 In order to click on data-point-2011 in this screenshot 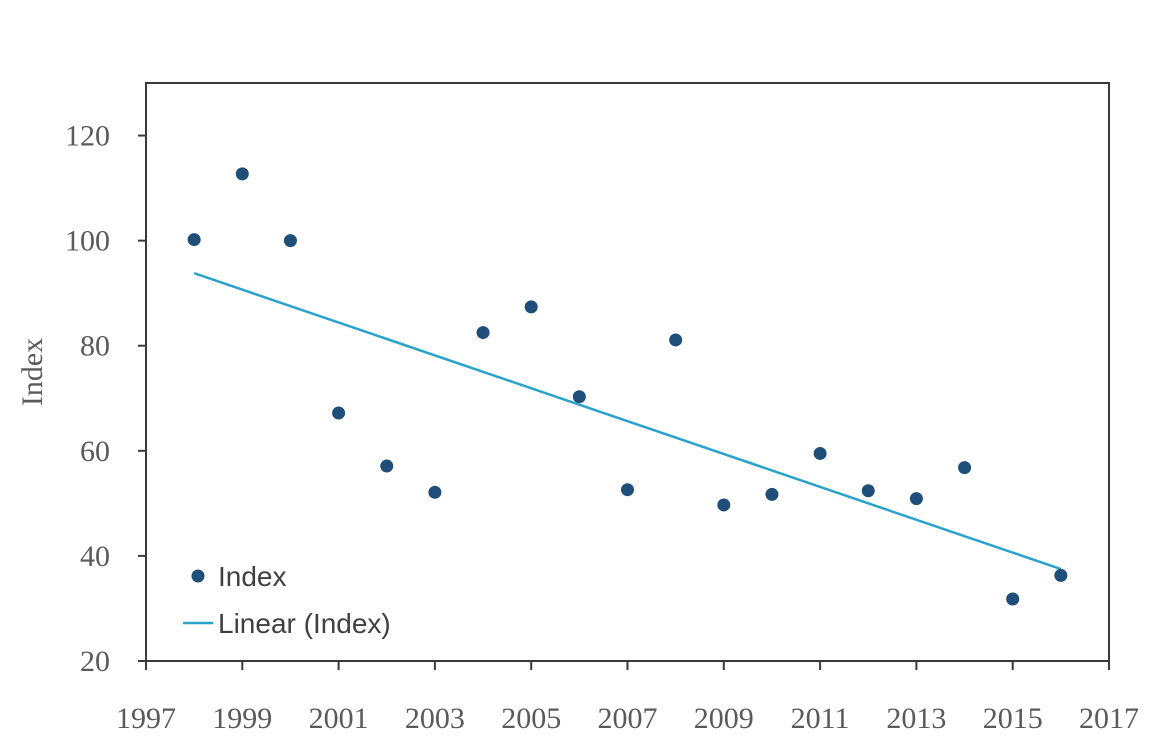, I will do `click(820, 453)`.